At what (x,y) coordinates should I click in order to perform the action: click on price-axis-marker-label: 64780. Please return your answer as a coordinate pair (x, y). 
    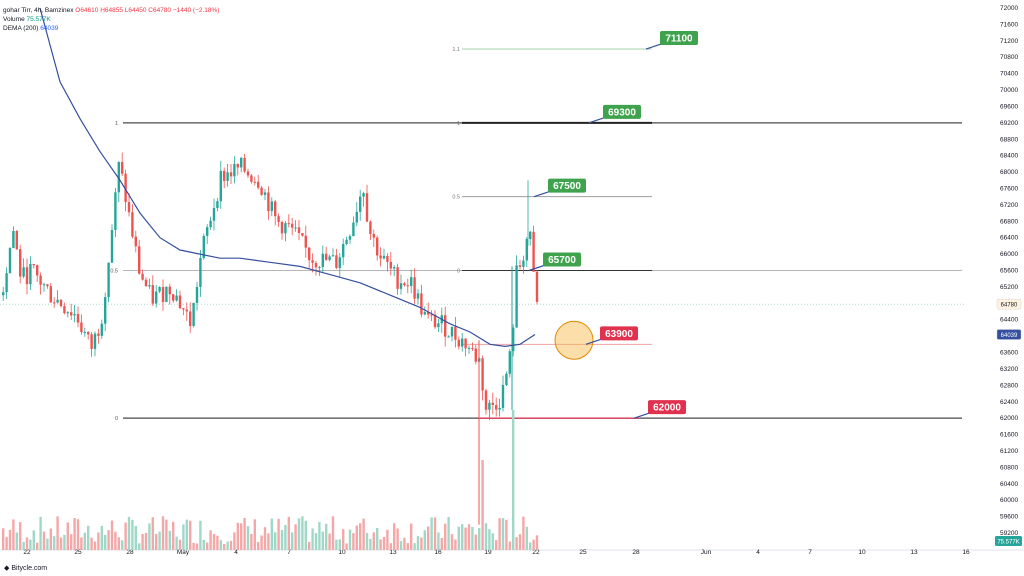
    Looking at the image, I should click on (1009, 306).